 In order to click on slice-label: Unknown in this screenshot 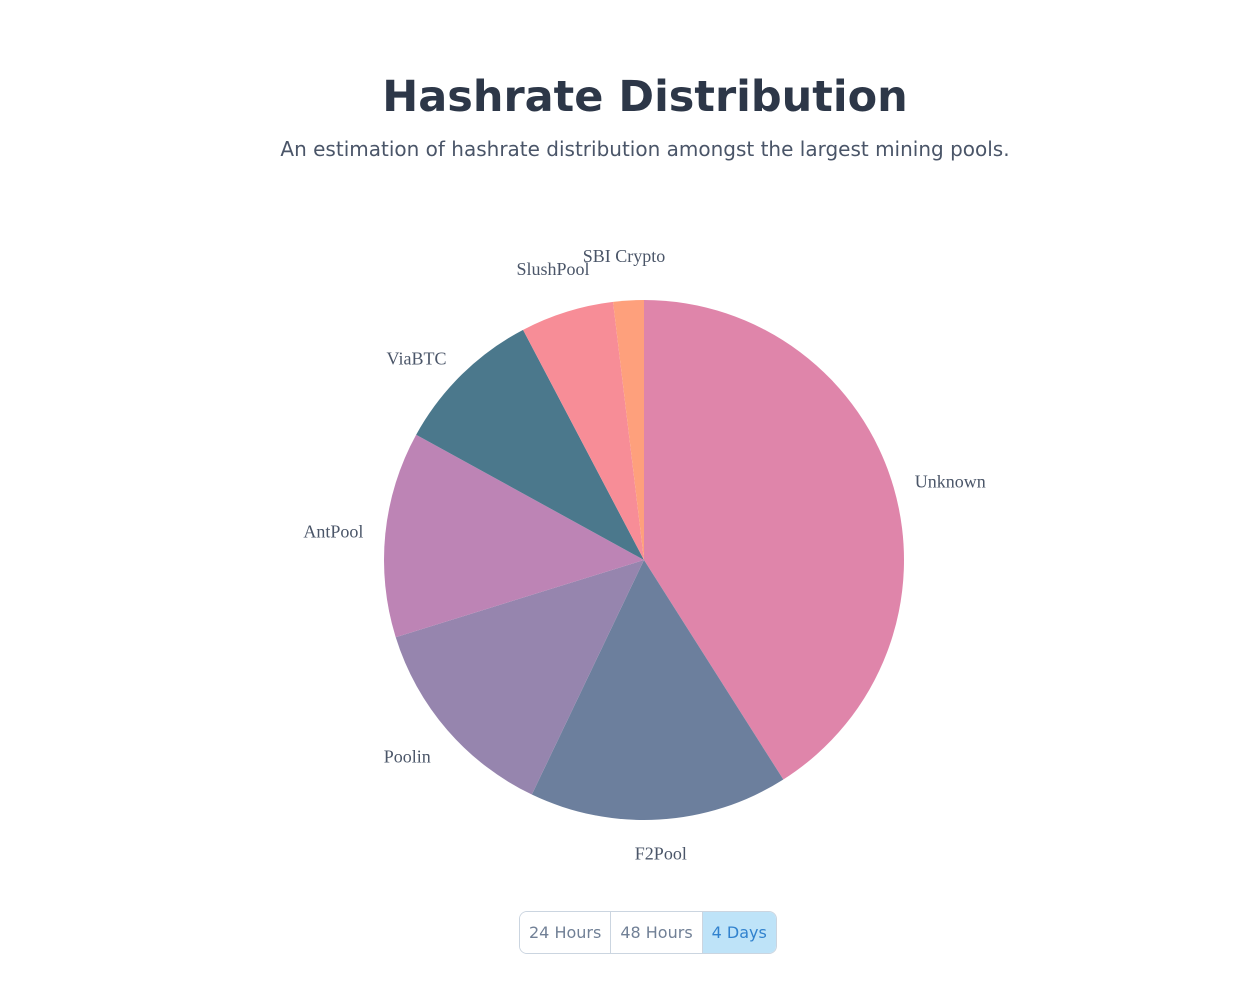, I will do `click(950, 481)`.